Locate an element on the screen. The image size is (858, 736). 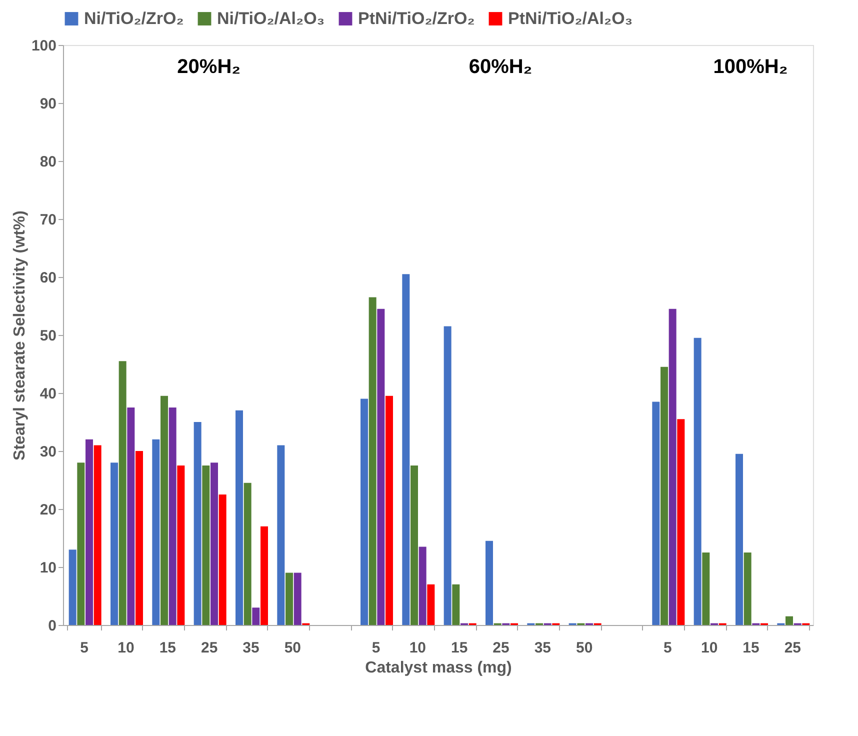
legend-label: Ni/TiO₂/ZrO₂ is located at coordinates (134, 18).